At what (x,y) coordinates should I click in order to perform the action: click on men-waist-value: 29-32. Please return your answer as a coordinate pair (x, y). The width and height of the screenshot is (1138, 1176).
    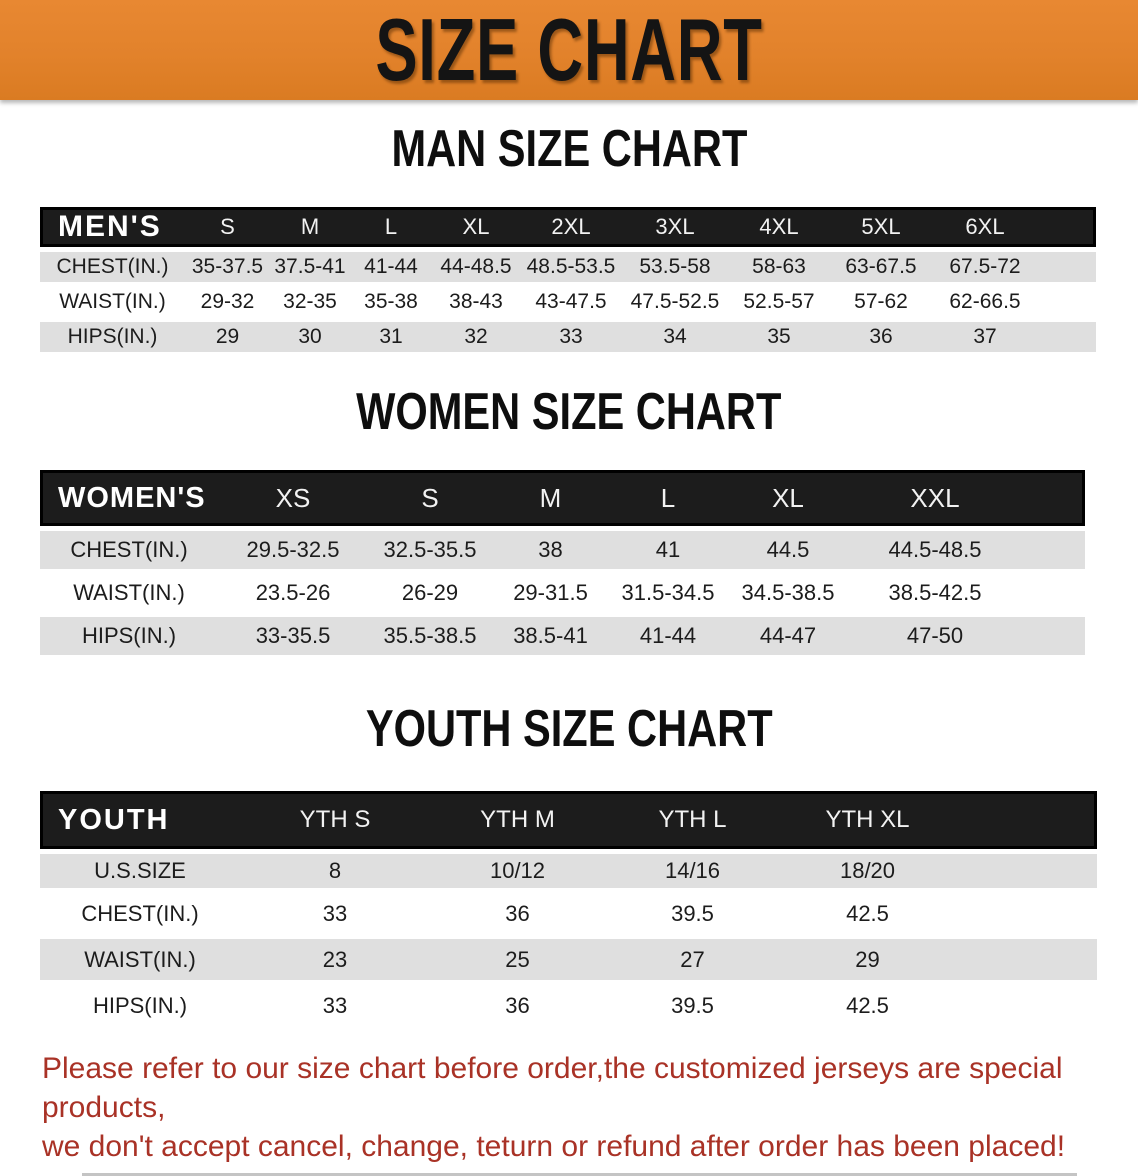
    Looking at the image, I should click on (227, 302).